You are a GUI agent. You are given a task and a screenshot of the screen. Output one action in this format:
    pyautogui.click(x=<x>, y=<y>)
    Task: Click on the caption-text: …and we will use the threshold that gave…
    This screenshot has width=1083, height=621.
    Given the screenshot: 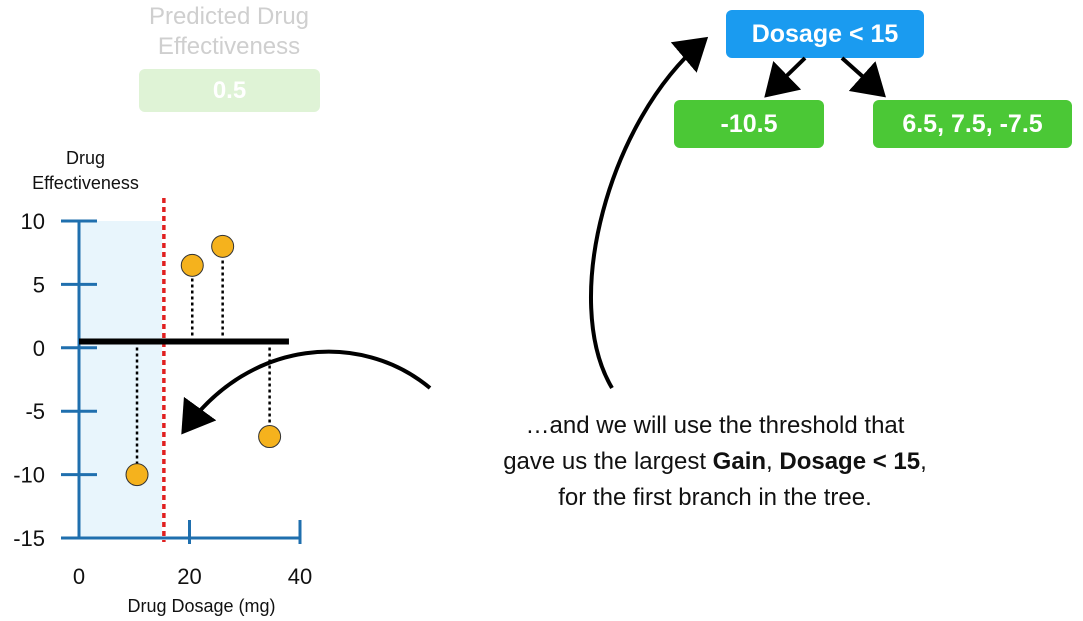 What is the action you would take?
    pyautogui.click(x=715, y=462)
    